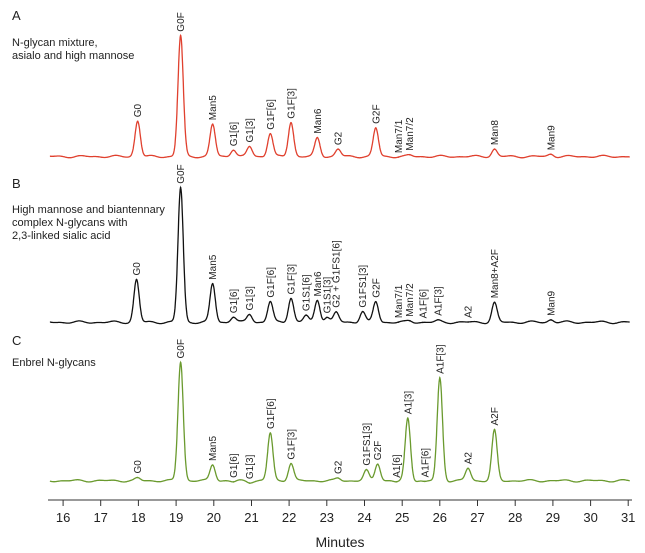 Image resolution: width=645 pixels, height=553 pixels. What do you see at coordinates (138, 517) in the screenshot?
I see `x-tick-label-18: 18` at bounding box center [138, 517].